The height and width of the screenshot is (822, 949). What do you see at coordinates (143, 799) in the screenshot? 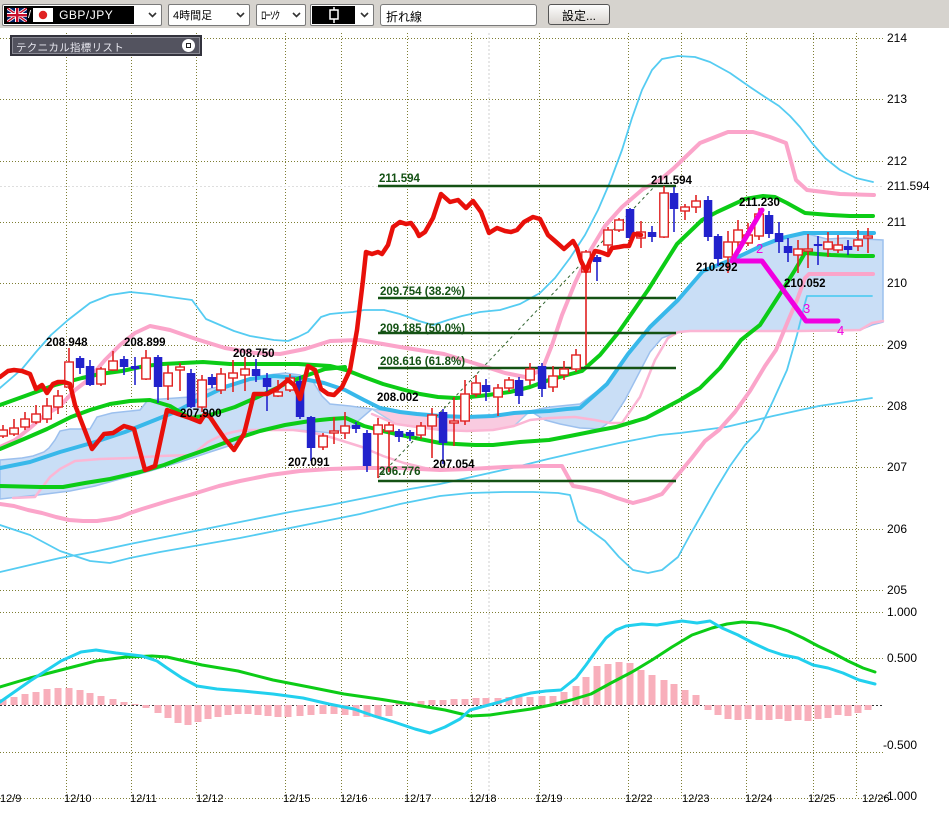
I see `svg-text: 12/11` at bounding box center [143, 799].